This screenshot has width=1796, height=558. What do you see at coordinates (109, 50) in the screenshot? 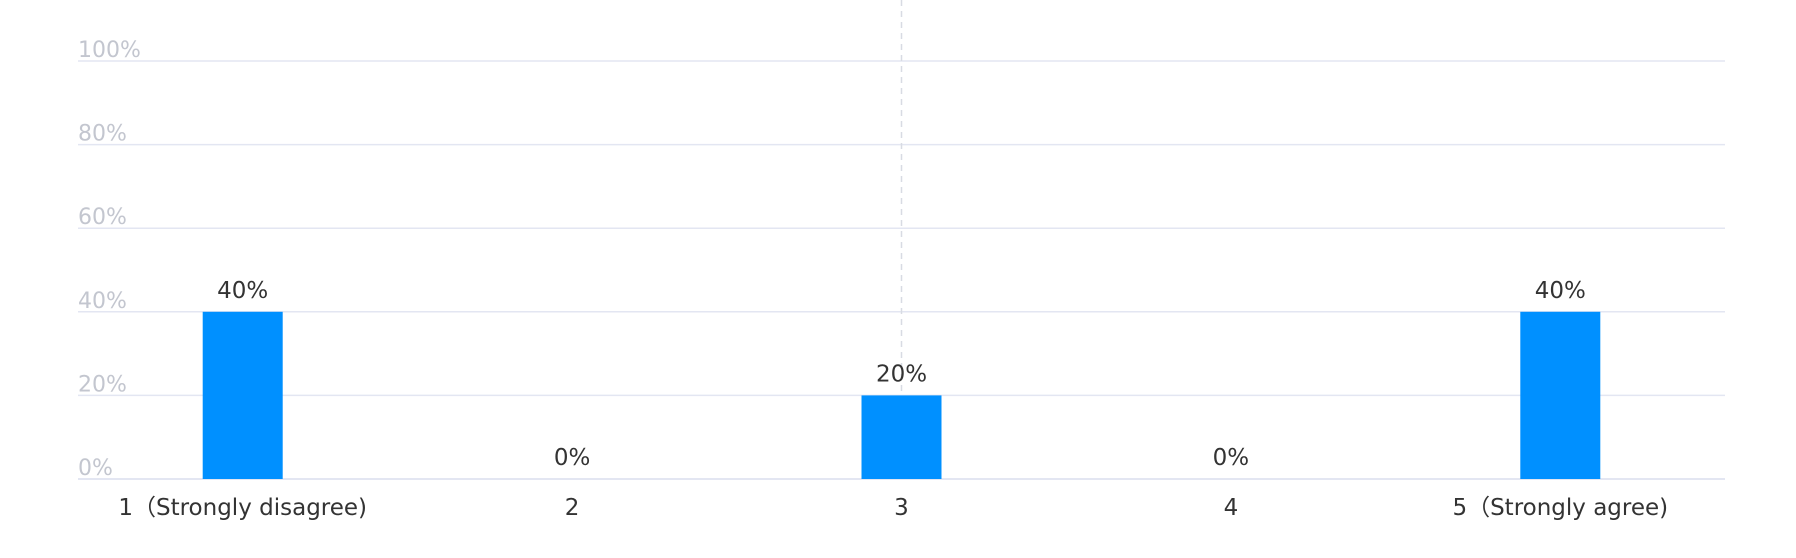
I see `y-tick-label: 100%` at bounding box center [109, 50].